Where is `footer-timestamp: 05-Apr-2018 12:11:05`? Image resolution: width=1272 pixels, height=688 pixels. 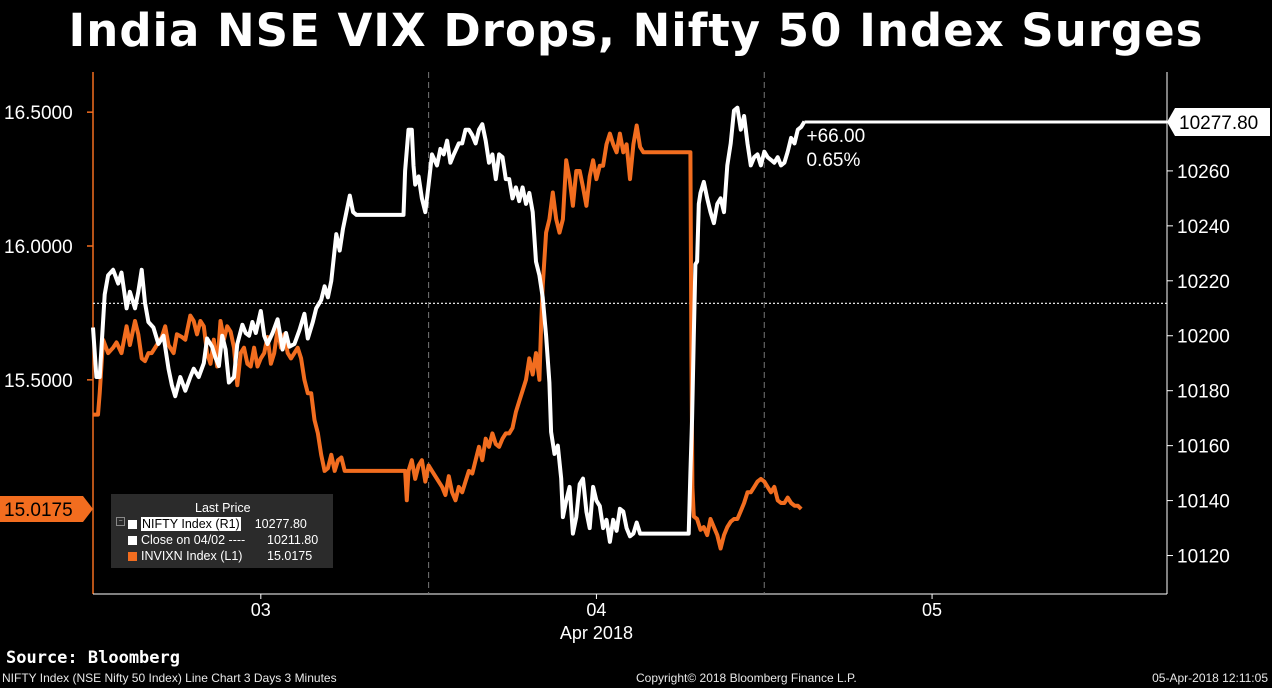 footer-timestamp: 05-Apr-2018 12:11:05 is located at coordinates (1210, 678).